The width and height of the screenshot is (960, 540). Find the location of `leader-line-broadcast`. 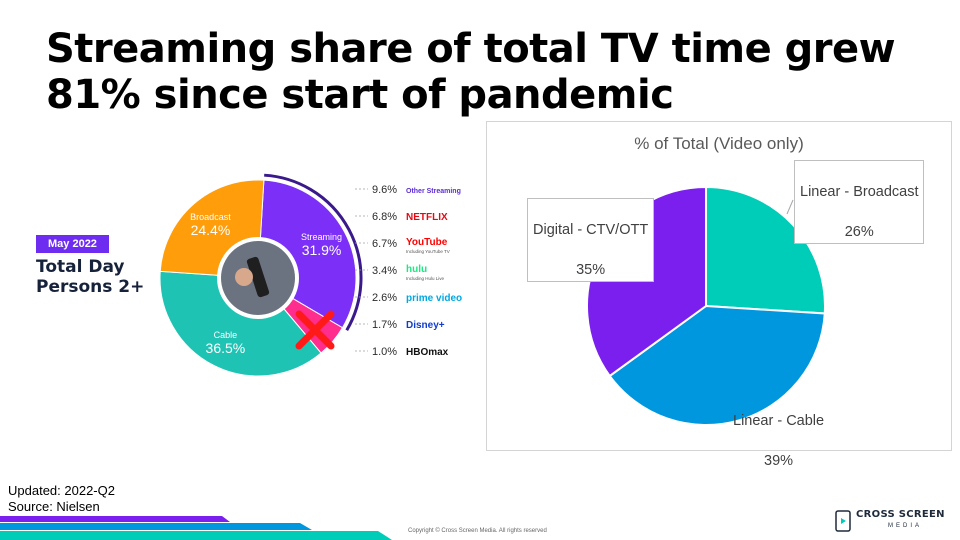

leader-line-broadcast is located at coordinates (790, 207).